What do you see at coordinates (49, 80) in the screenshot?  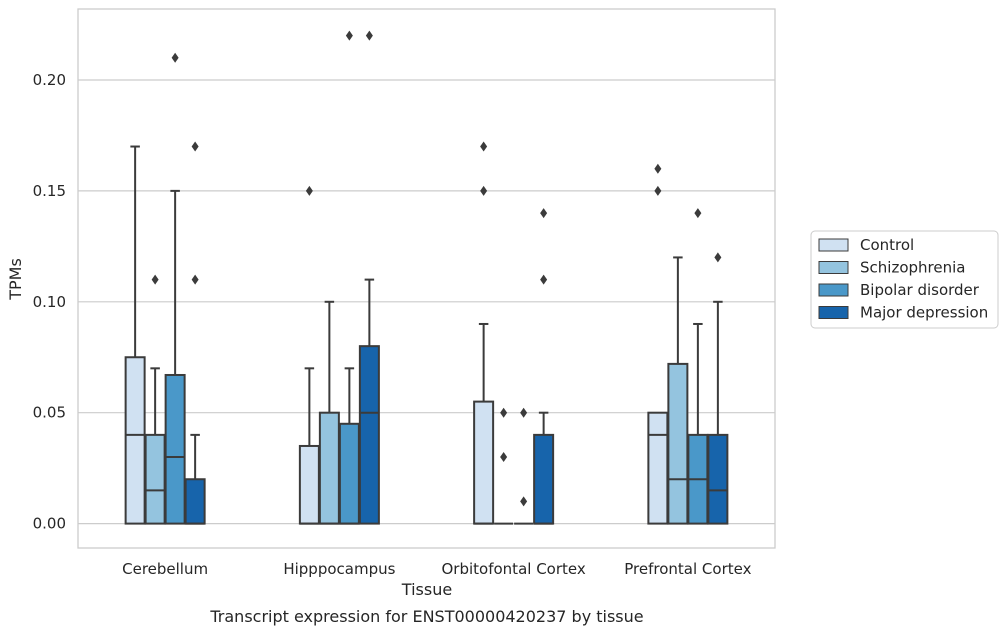 I see `y-tick-label: 0.20` at bounding box center [49, 80].